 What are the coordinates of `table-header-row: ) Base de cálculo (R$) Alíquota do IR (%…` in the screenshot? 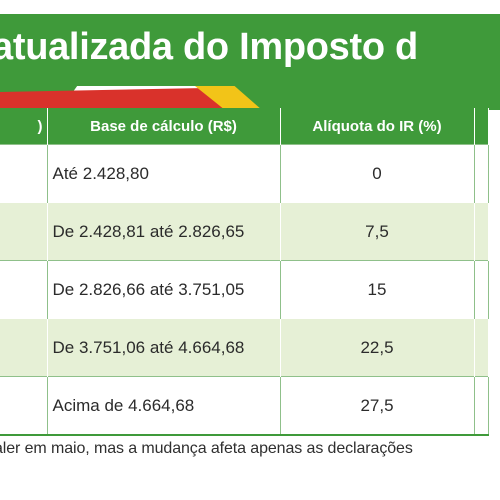 It's located at (244, 126).